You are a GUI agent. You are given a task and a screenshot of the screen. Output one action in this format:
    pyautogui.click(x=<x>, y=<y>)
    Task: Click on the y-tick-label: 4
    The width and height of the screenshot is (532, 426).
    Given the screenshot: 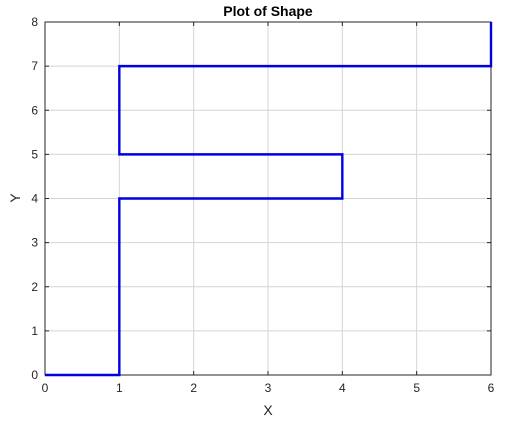 What is the action you would take?
    pyautogui.click(x=34, y=199)
    